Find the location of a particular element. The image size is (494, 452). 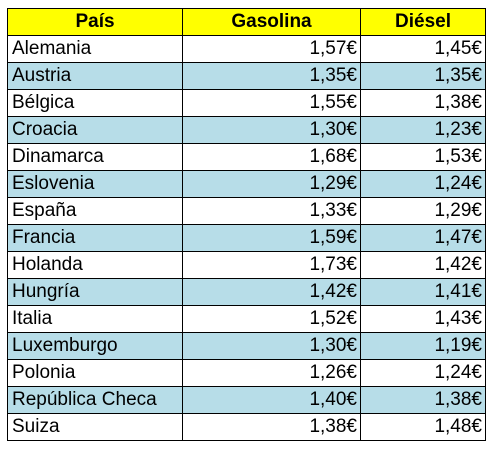

cell-country: Bélgica is located at coordinates (95, 103).